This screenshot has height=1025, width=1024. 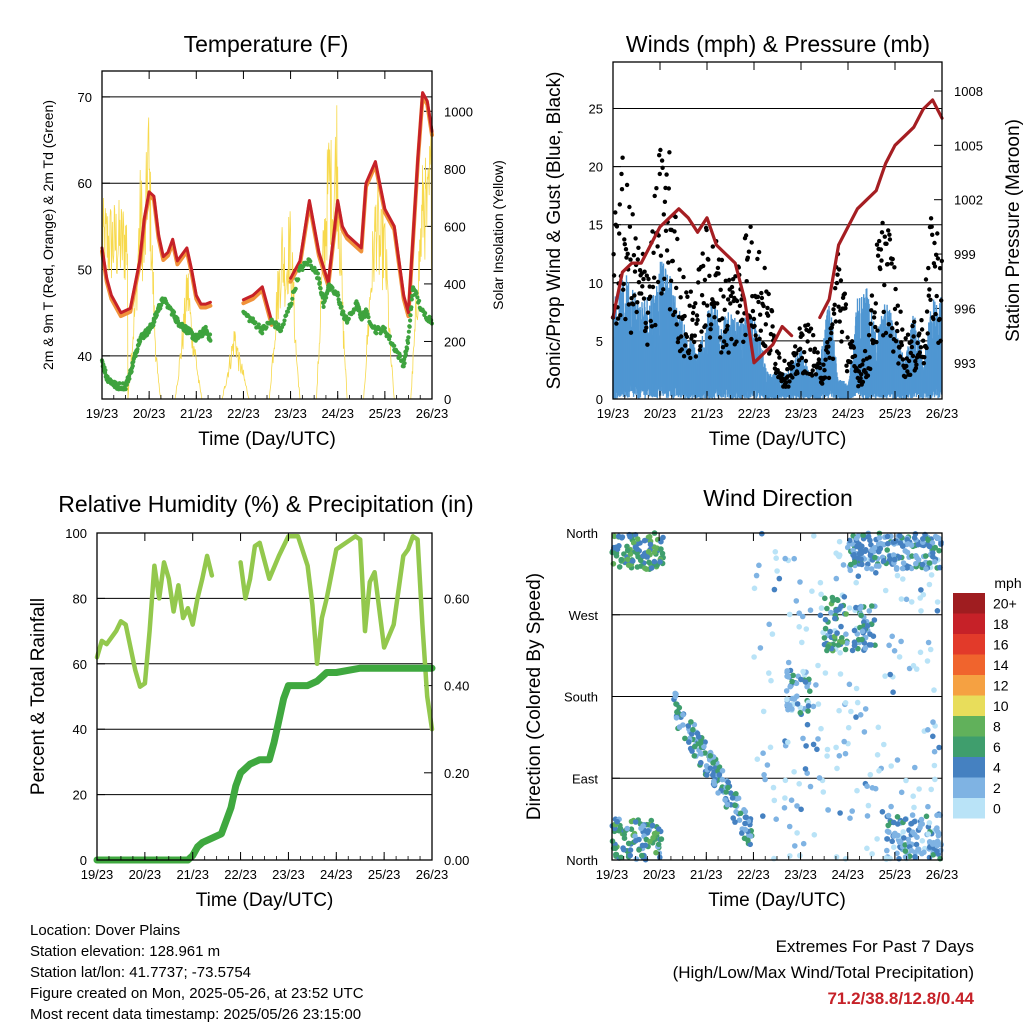 I want to click on y-tick-label: 0, so click(x=83, y=860).